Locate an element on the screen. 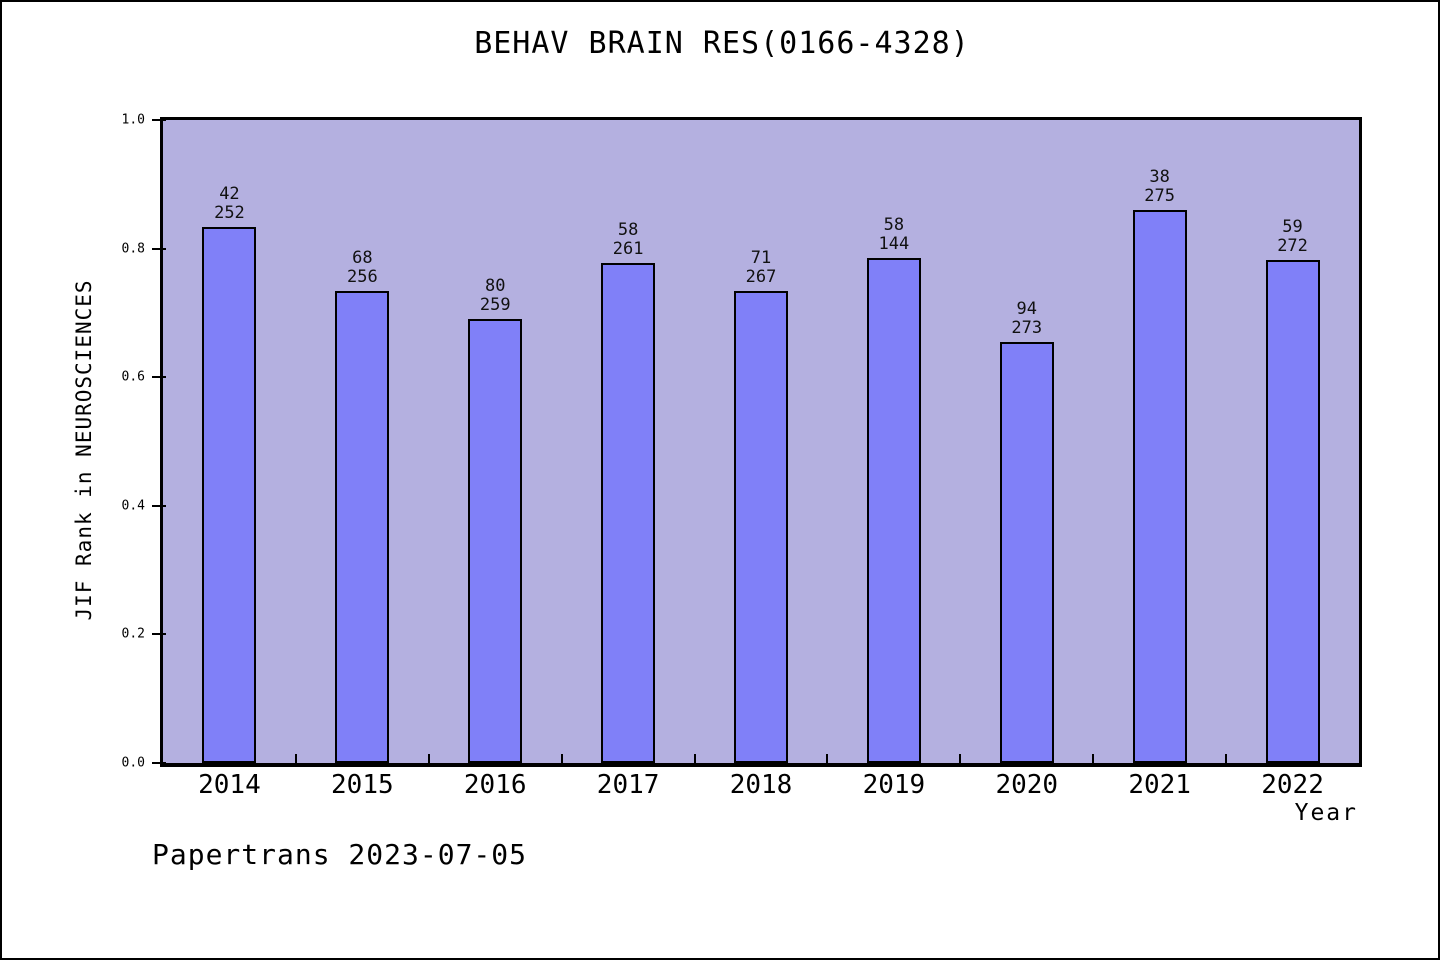  y-tick-label-1.0: 1.0 is located at coordinates (133, 120).